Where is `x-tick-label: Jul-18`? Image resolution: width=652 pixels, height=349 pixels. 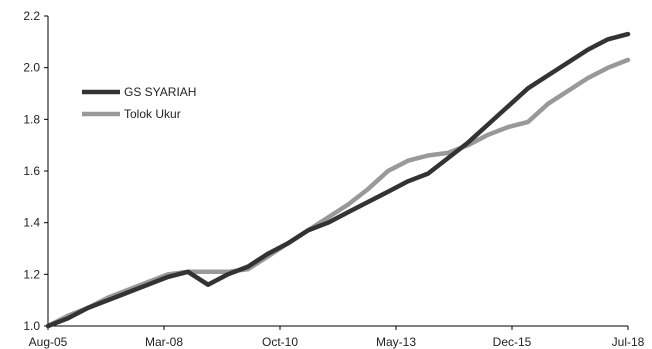
x-tick-label: Jul-18 is located at coordinates (628, 342).